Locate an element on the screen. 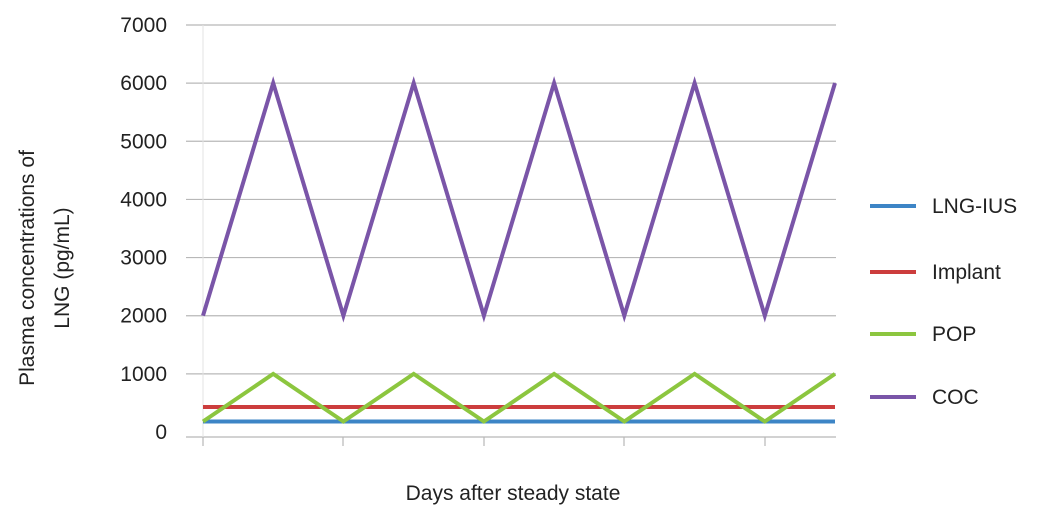  legend: LNG-IUS Implant POP COC is located at coordinates (943, 302).